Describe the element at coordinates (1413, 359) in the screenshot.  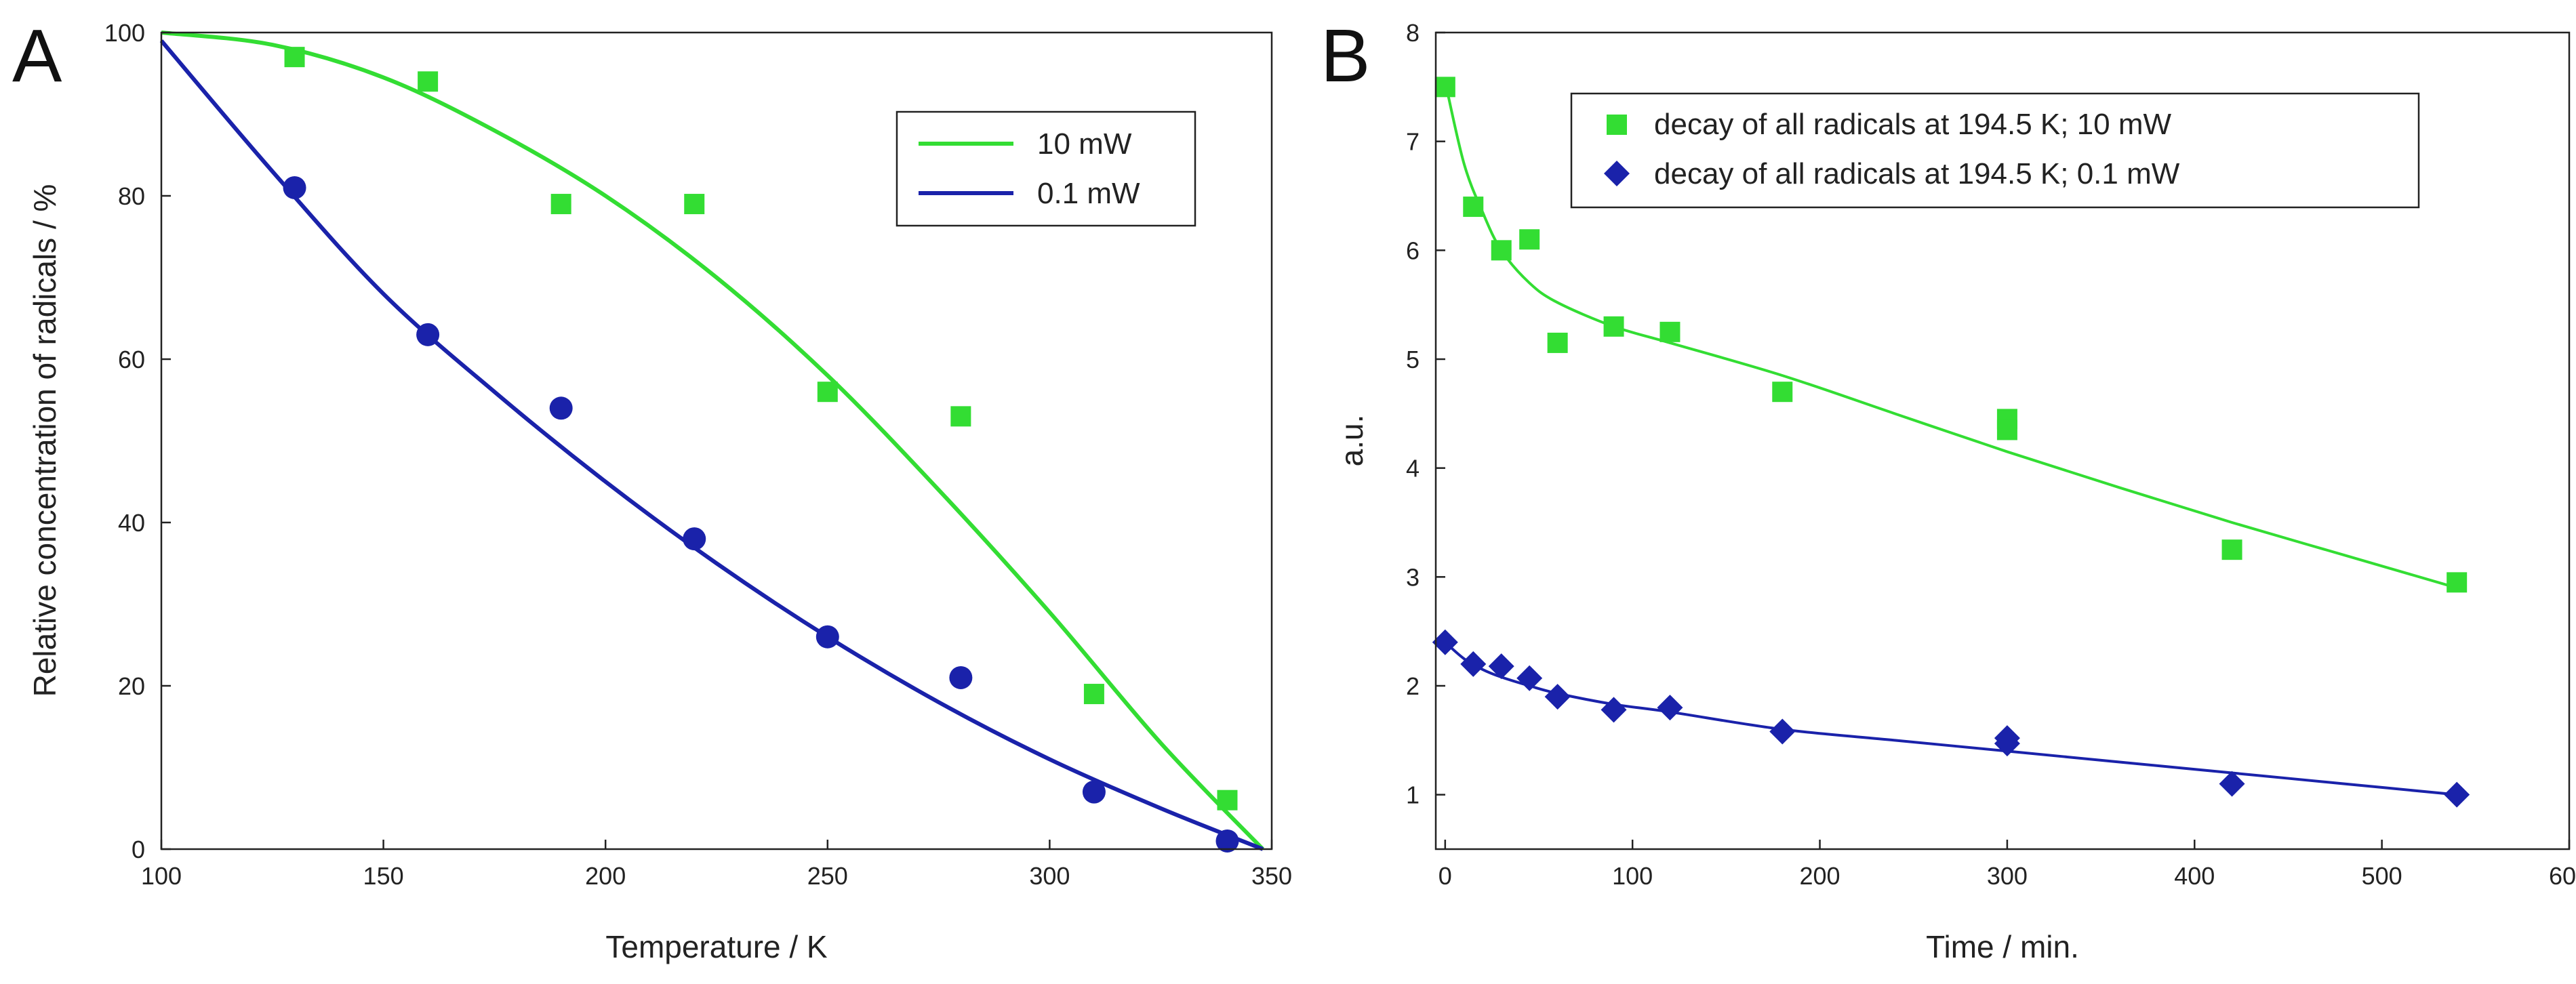
I see `panel-b-y-tick-label-5: 5` at that location.